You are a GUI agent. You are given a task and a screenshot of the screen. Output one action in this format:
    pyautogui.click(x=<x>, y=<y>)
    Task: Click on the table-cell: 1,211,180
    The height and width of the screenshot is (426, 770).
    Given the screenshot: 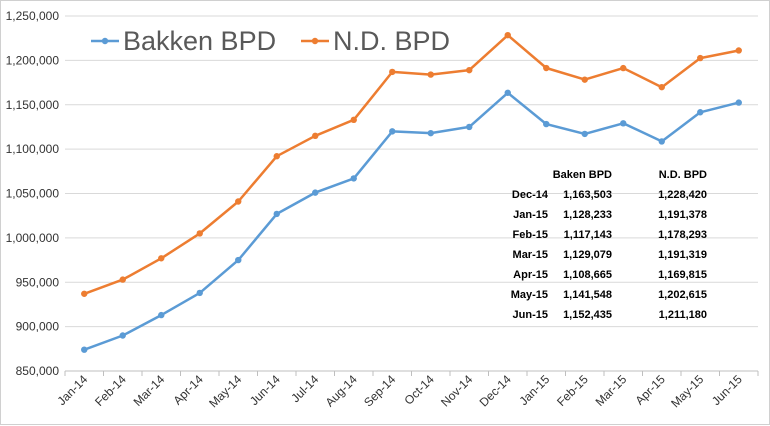 What is the action you would take?
    pyautogui.click(x=683, y=315)
    